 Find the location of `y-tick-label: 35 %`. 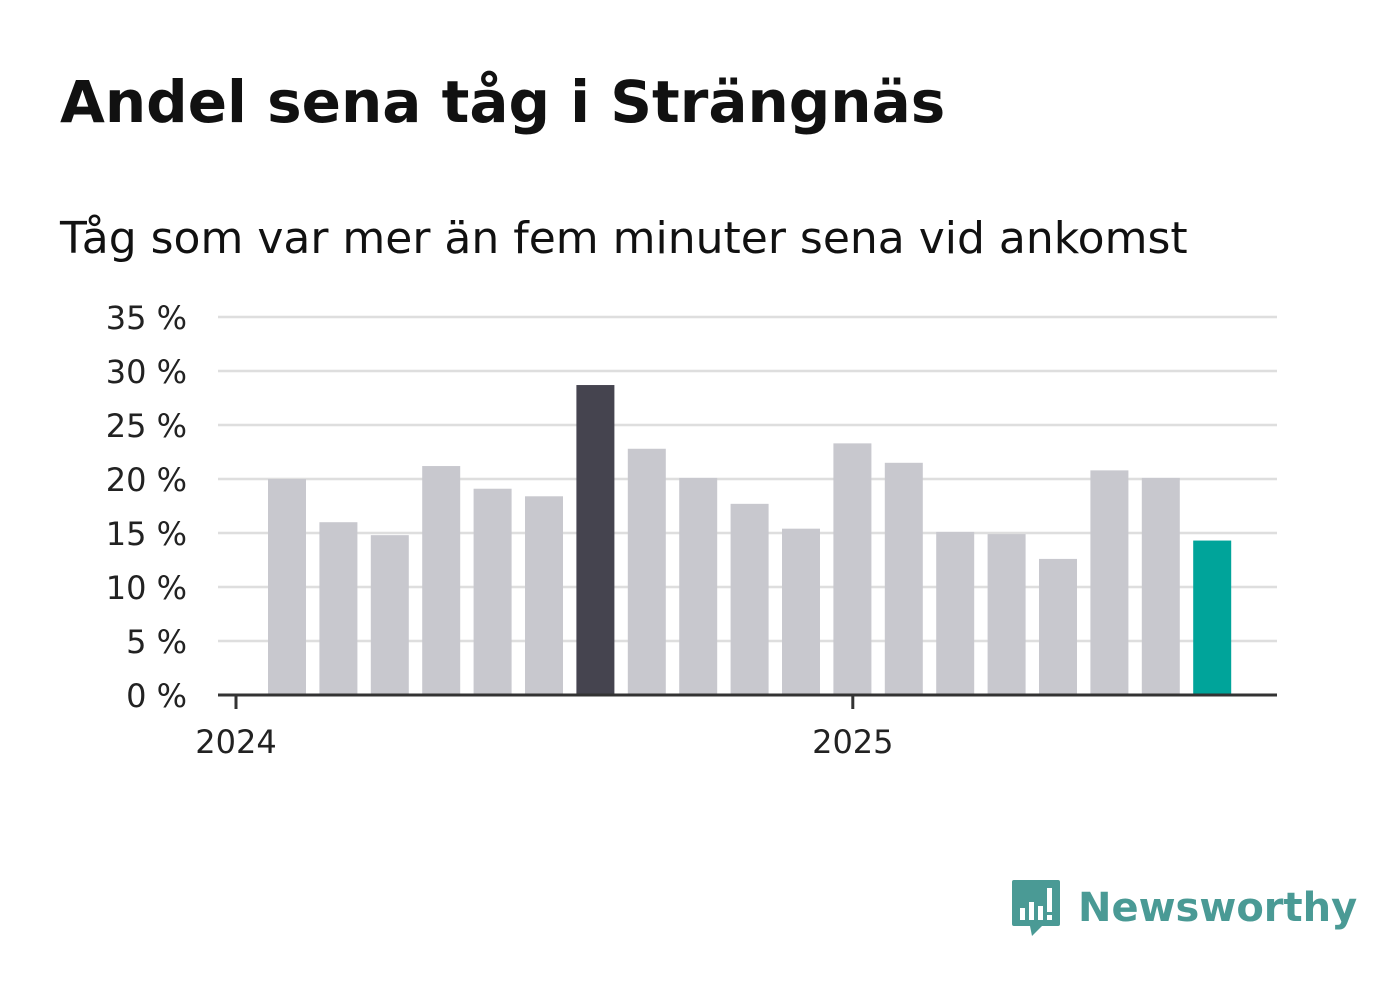

y-tick-label: 35 % is located at coordinates (146, 318).